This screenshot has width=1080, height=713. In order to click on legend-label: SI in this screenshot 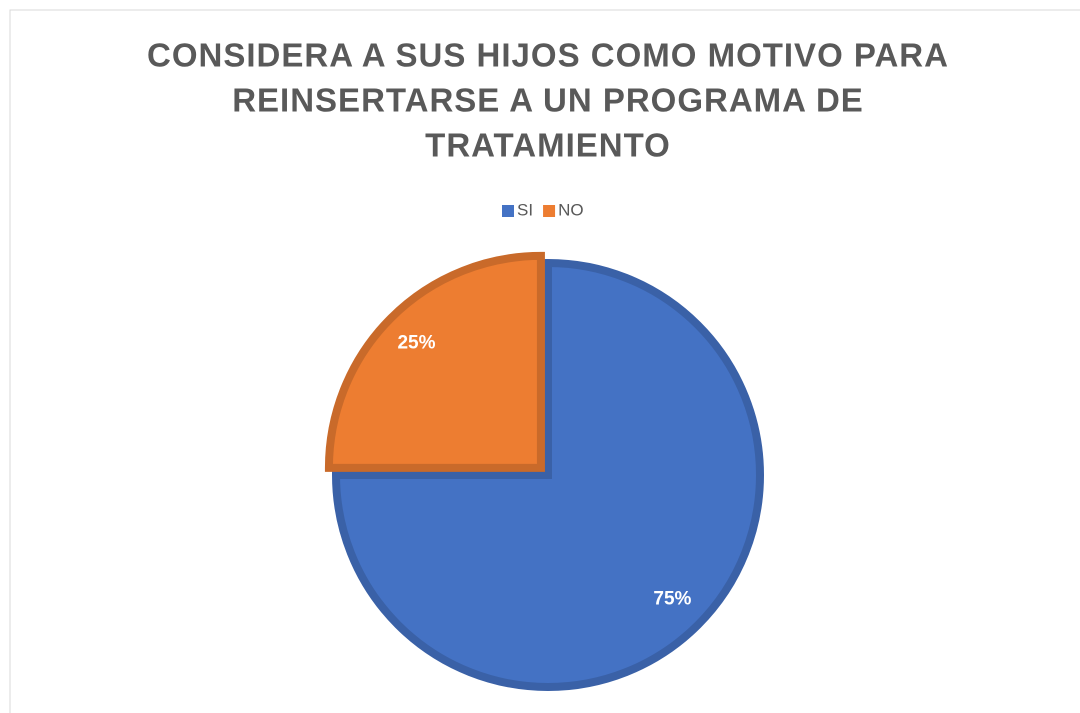, I will do `click(525, 209)`.